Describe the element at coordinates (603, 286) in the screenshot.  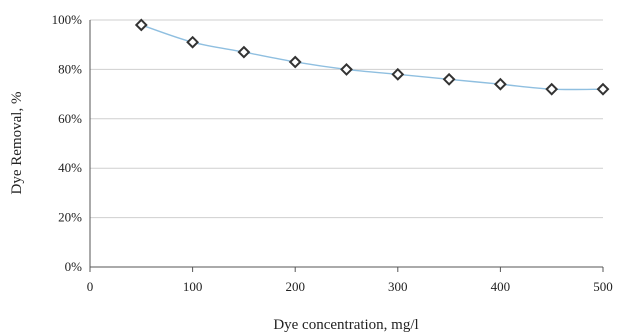
I see `x-tick-label: 500` at that location.